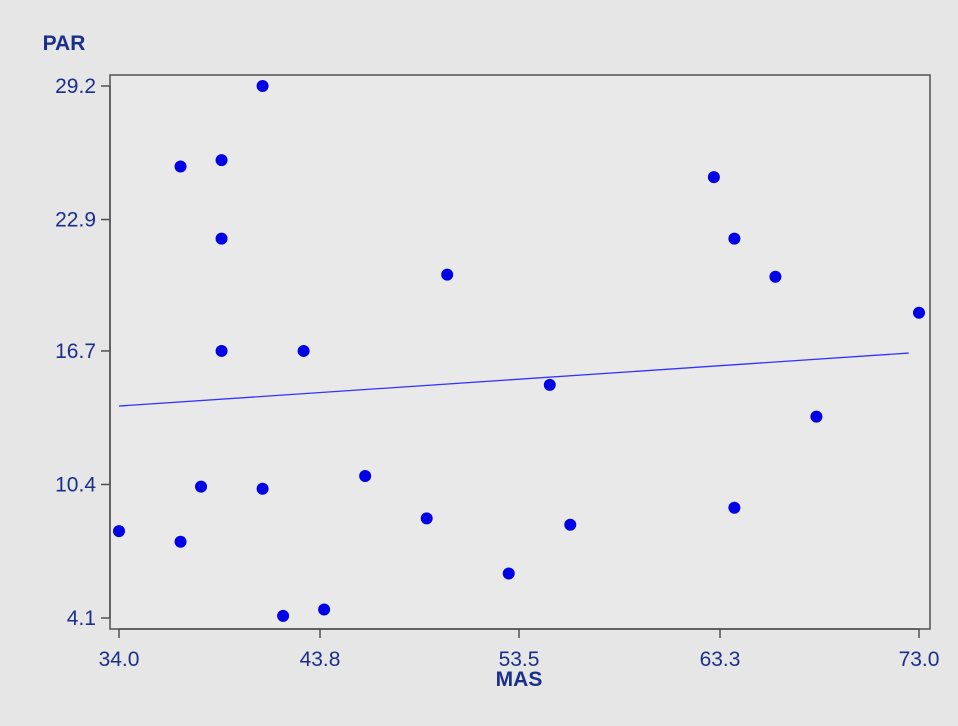 The width and height of the screenshot is (958, 726). I want to click on x-tick-label: 53.5, so click(519, 659).